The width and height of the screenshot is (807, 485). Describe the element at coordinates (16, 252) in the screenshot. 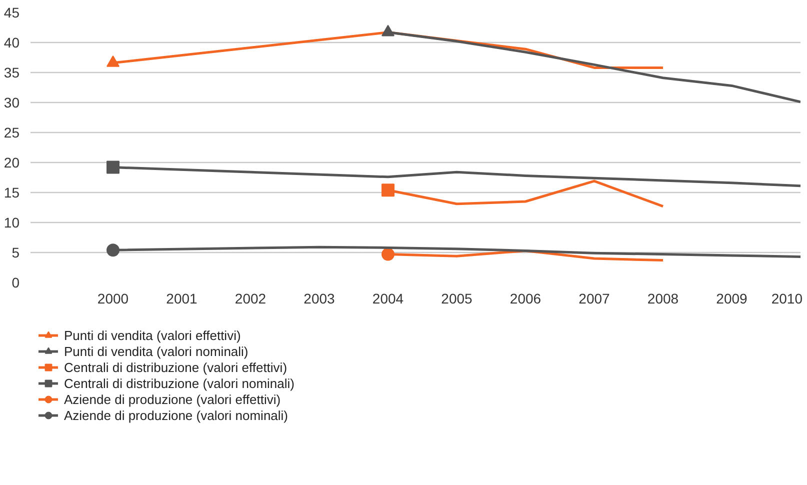

I see `y-tick-label: 5` at that location.